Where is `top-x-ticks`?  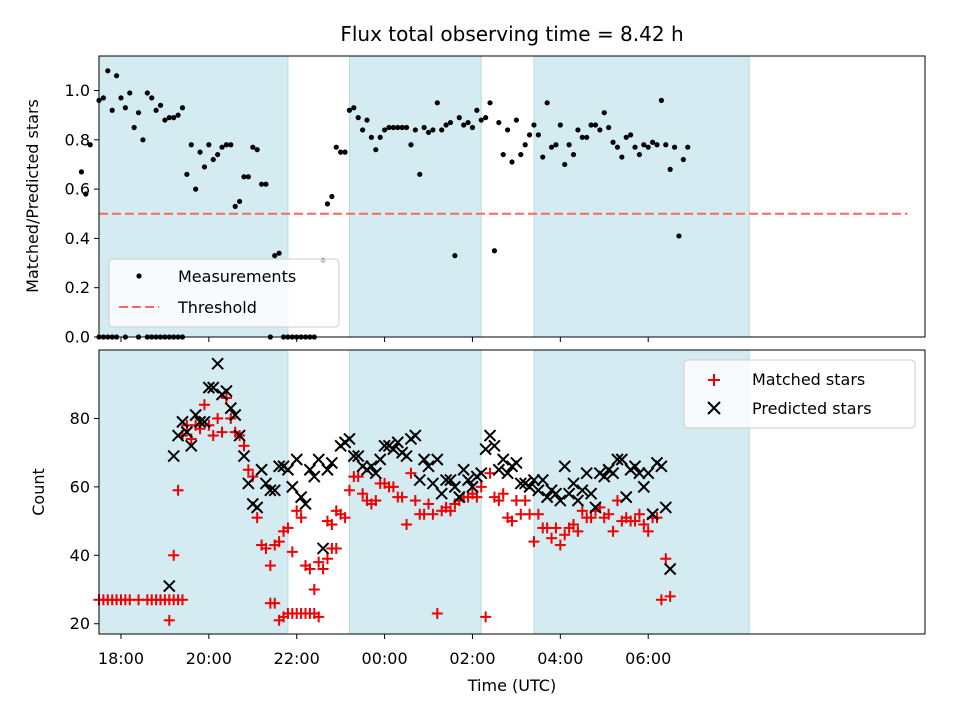
top-x-ticks is located at coordinates (384, 339).